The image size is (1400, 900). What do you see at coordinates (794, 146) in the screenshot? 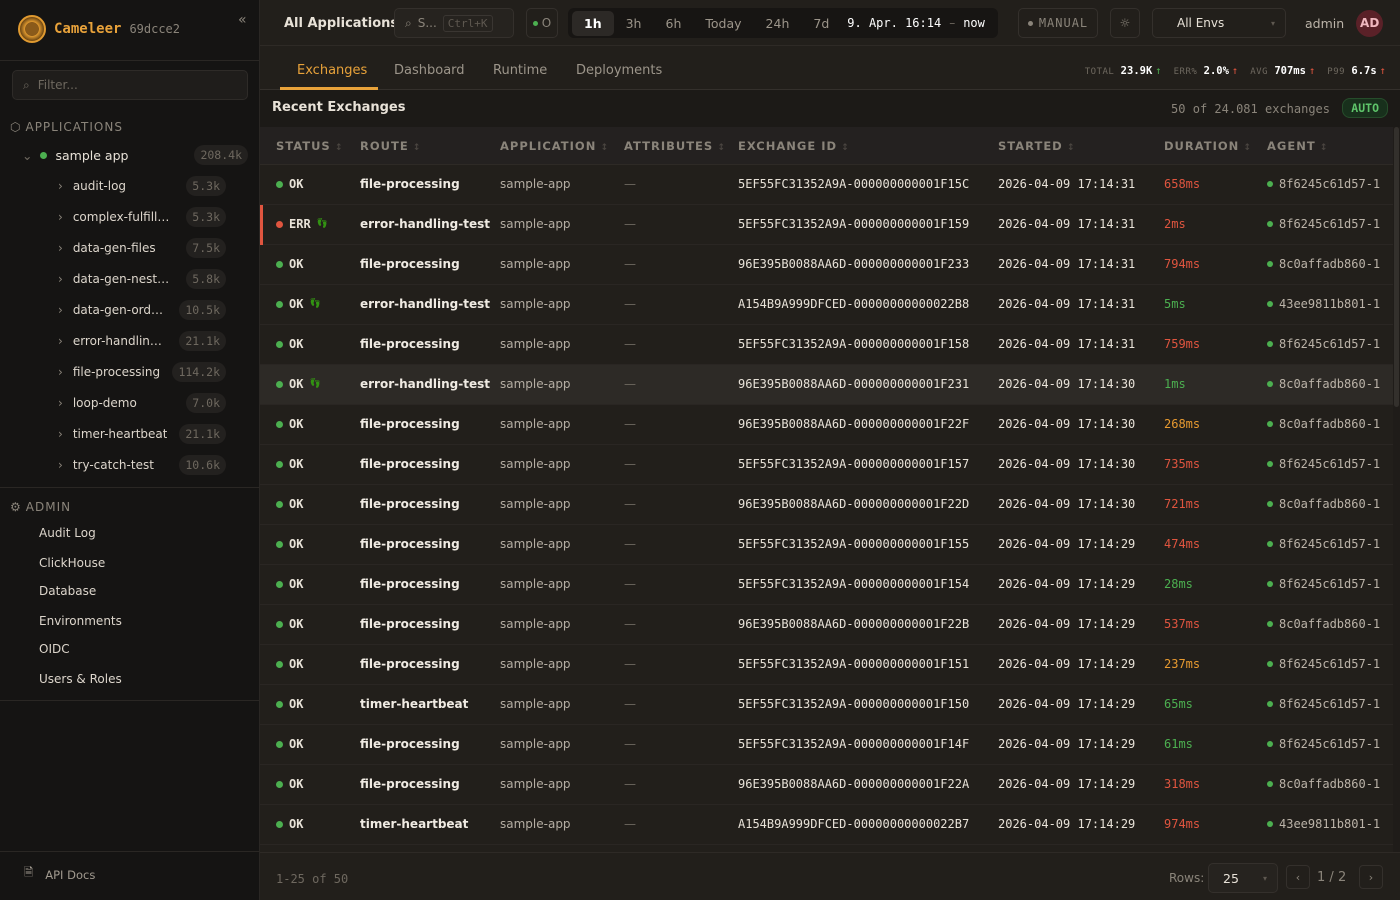
I see `column-header-exchange-id: EXCHANGE ID` at bounding box center [794, 146].